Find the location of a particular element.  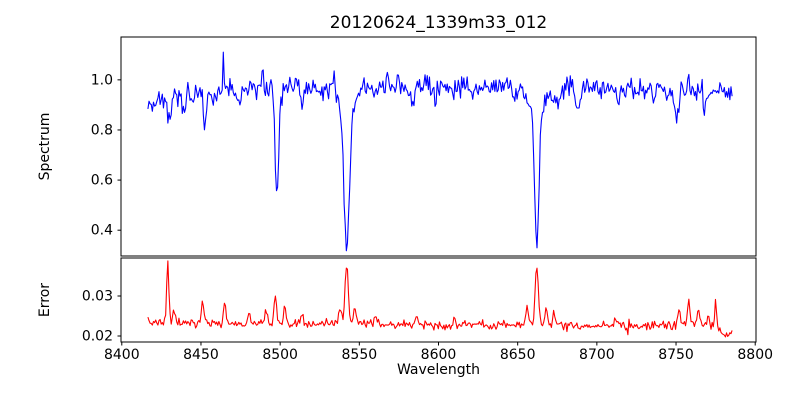

spectrum-y-tick-label: 0.4 is located at coordinates (102, 231).